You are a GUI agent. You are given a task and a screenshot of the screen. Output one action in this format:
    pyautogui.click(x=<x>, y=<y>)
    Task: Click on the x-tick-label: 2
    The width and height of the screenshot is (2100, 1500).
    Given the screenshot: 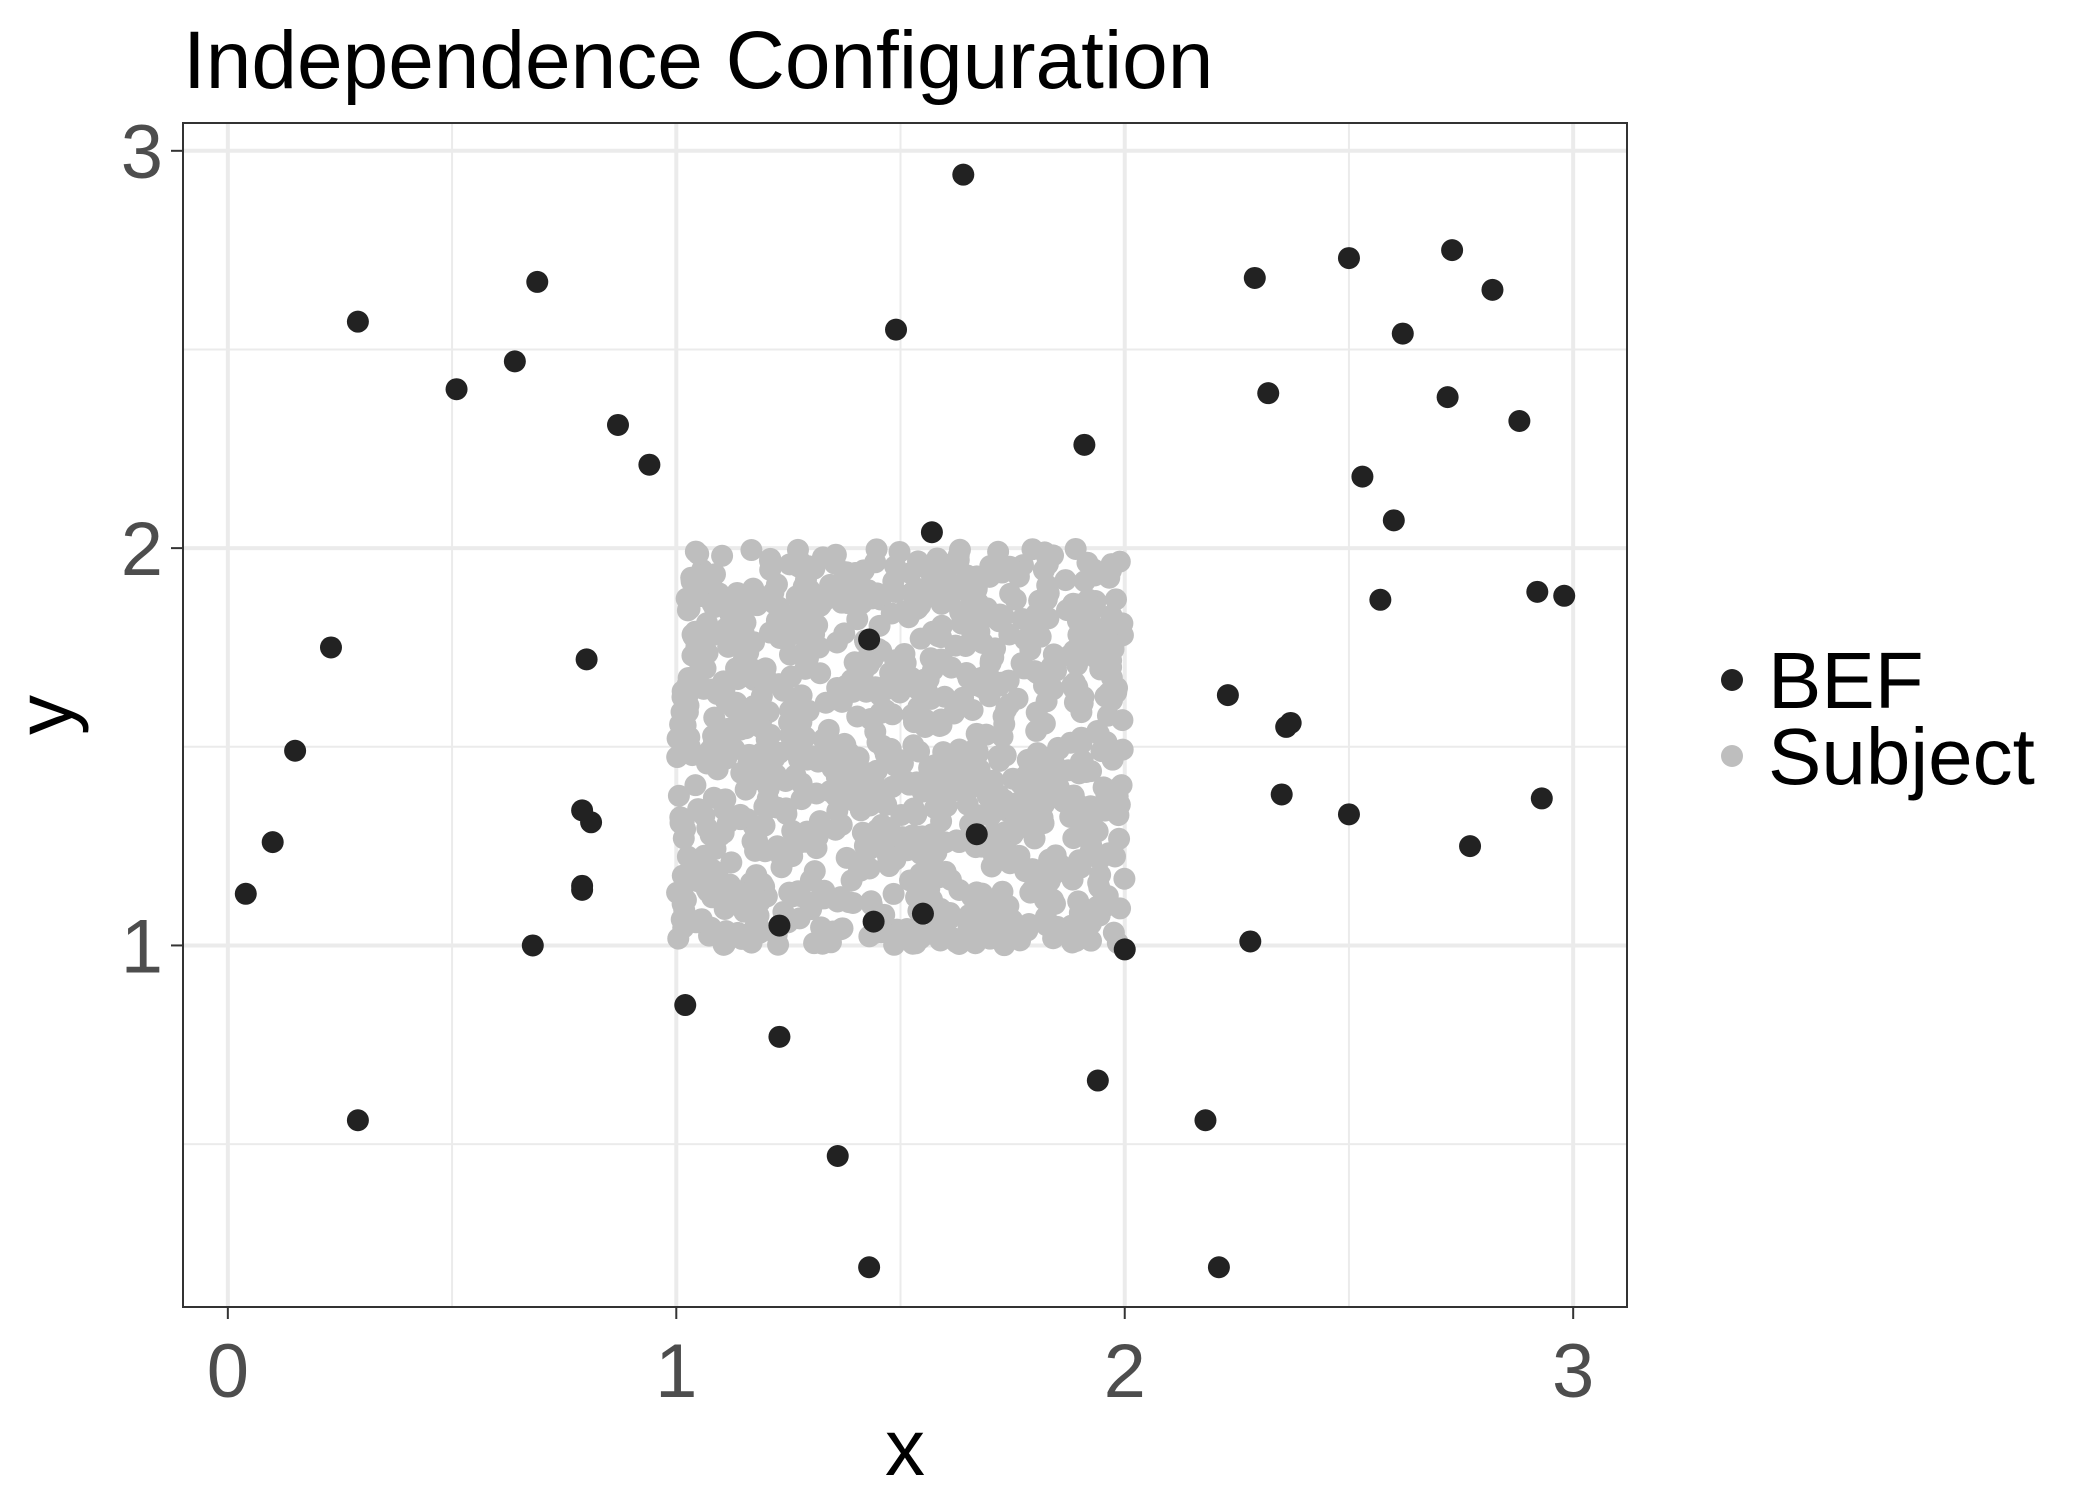 What is the action you would take?
    pyautogui.click(x=1125, y=1371)
    